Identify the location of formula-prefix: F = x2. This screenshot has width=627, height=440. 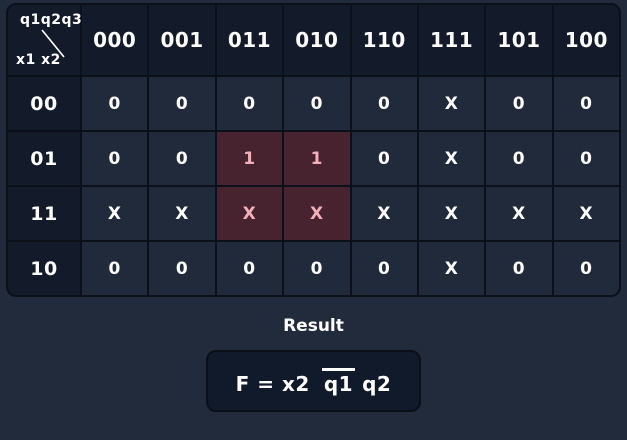
(272, 384).